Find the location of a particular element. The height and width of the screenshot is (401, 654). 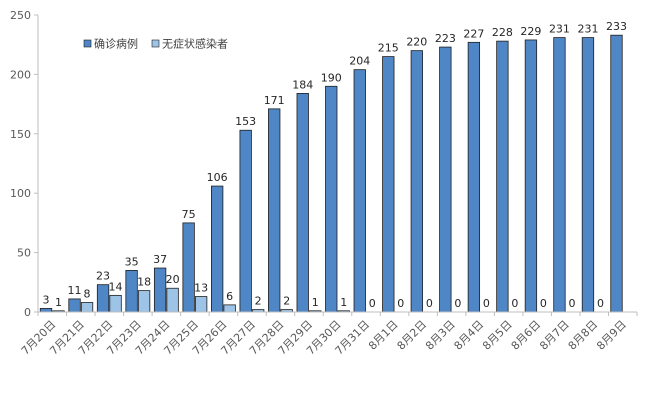

data-label: 18 is located at coordinates (144, 282).